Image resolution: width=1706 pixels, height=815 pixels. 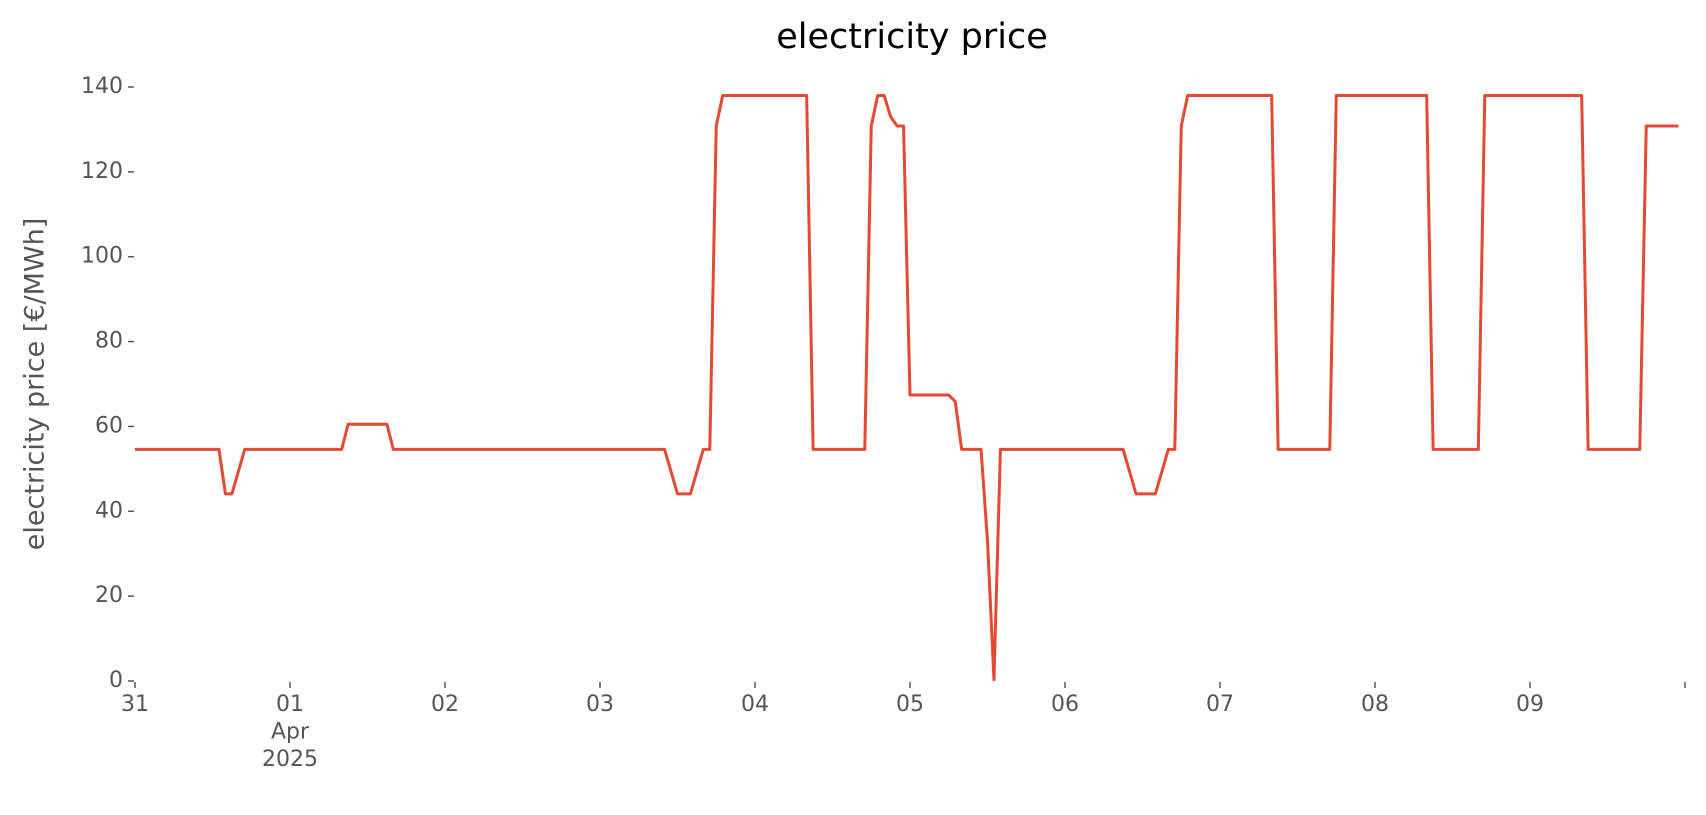 What do you see at coordinates (109, 510) in the screenshot?
I see `y-tick-label: 40` at bounding box center [109, 510].